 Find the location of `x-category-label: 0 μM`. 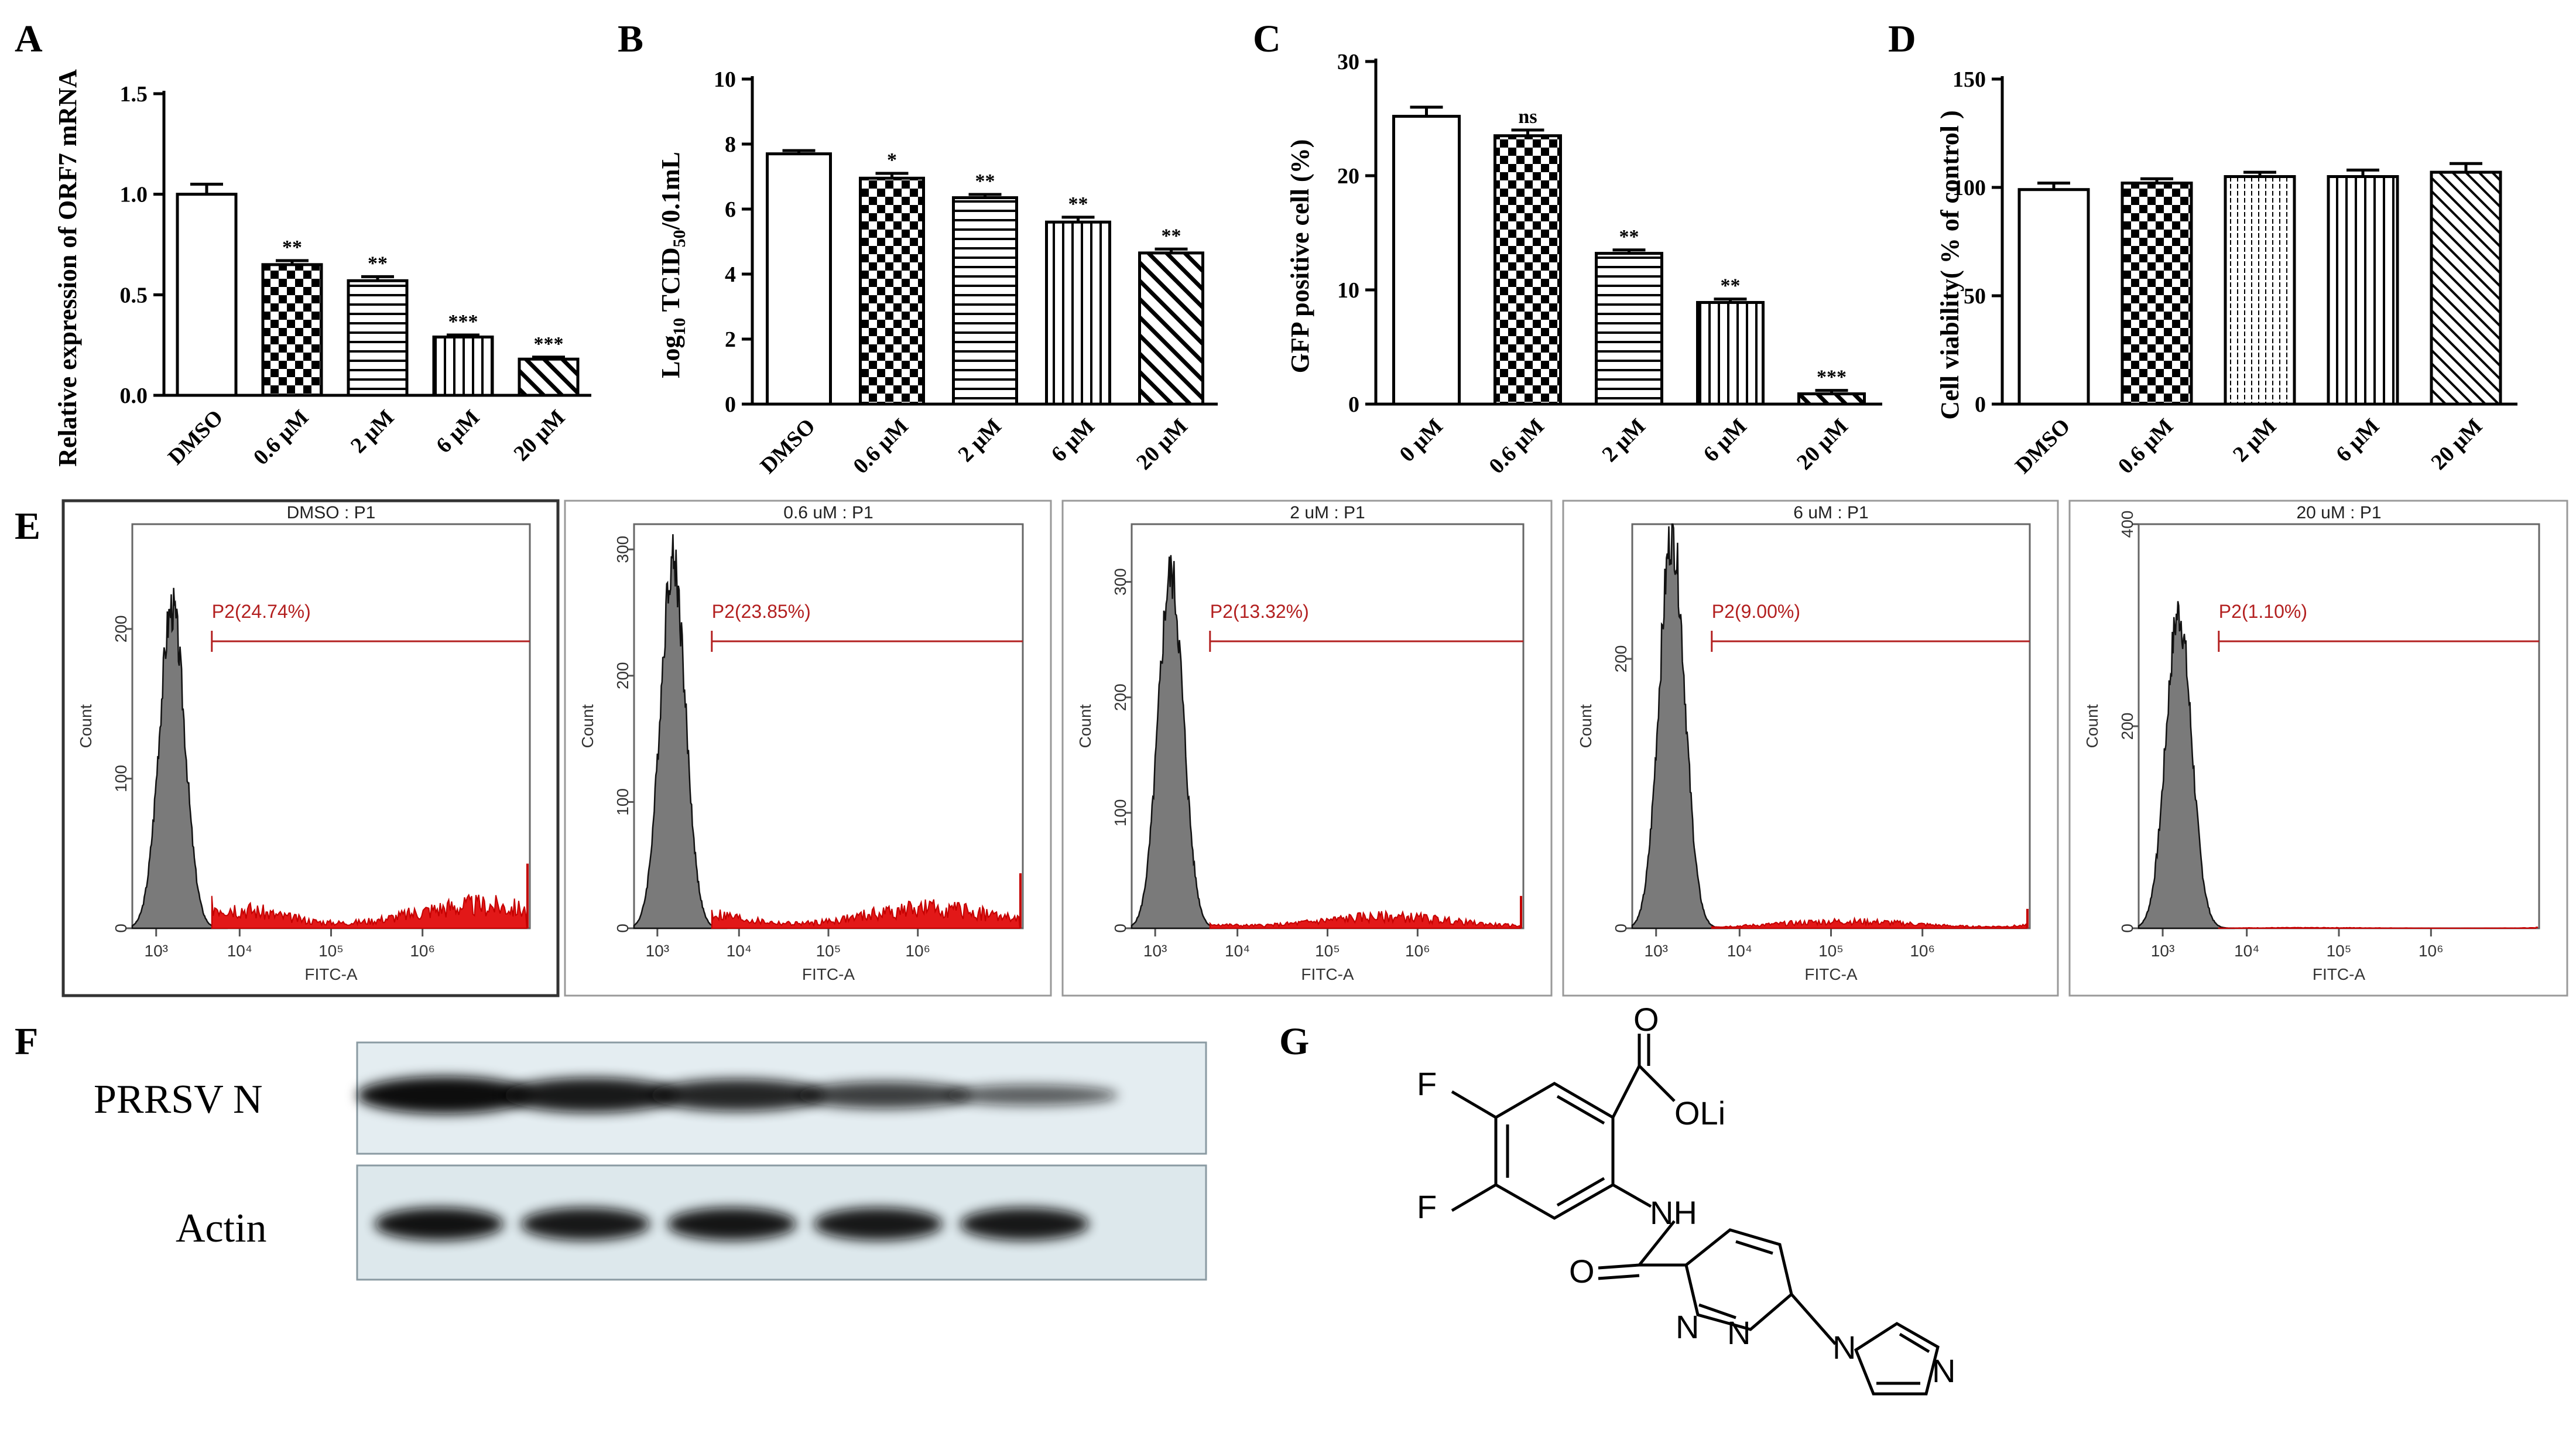

x-category-label: 0 μM is located at coordinates (1421, 441).